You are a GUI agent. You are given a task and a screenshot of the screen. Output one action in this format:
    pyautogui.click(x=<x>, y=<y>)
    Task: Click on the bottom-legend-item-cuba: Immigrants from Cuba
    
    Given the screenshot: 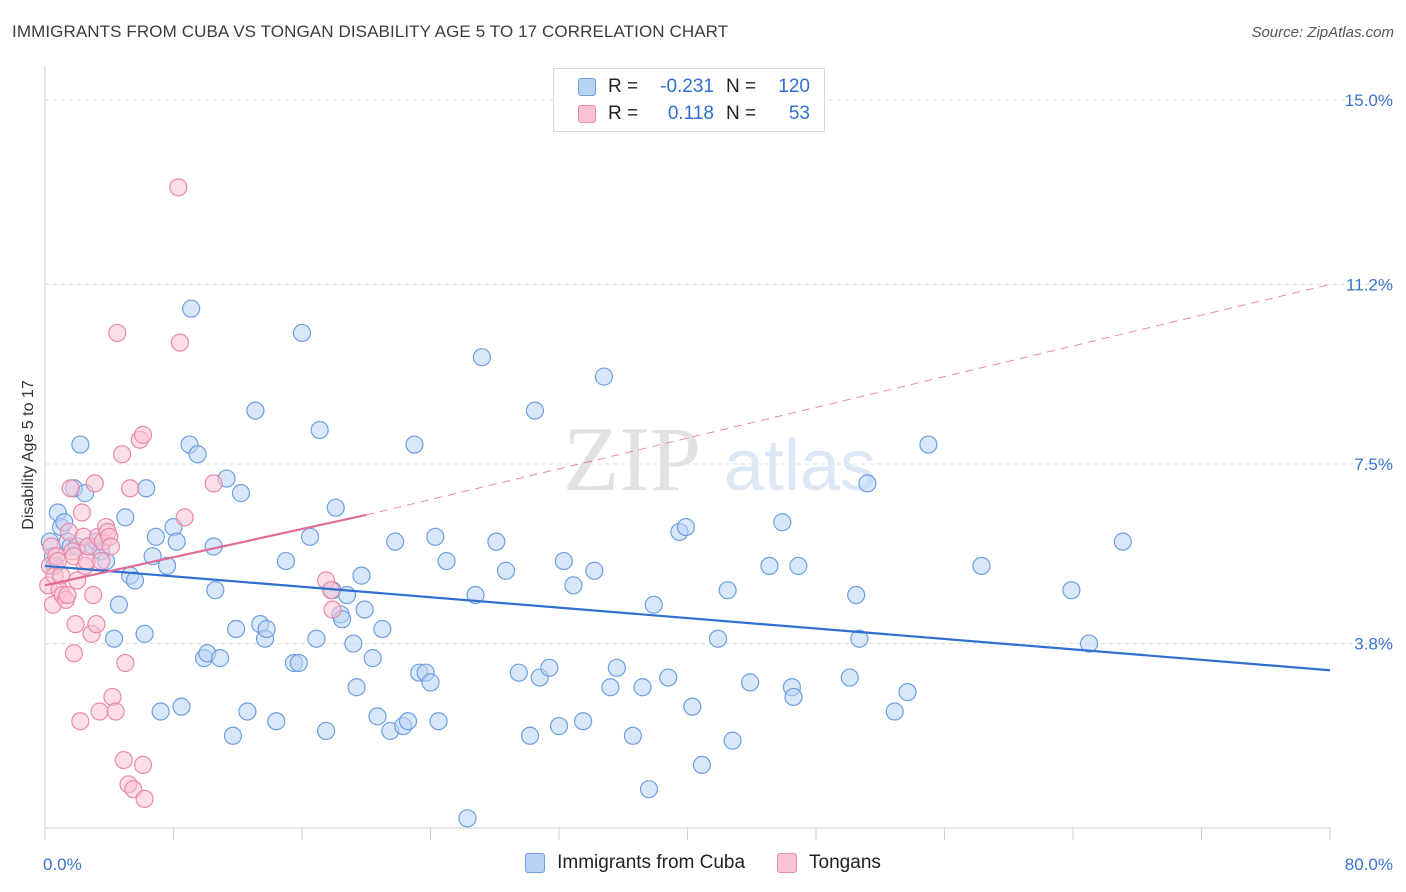 What is the action you would take?
    pyautogui.click(x=635, y=863)
    